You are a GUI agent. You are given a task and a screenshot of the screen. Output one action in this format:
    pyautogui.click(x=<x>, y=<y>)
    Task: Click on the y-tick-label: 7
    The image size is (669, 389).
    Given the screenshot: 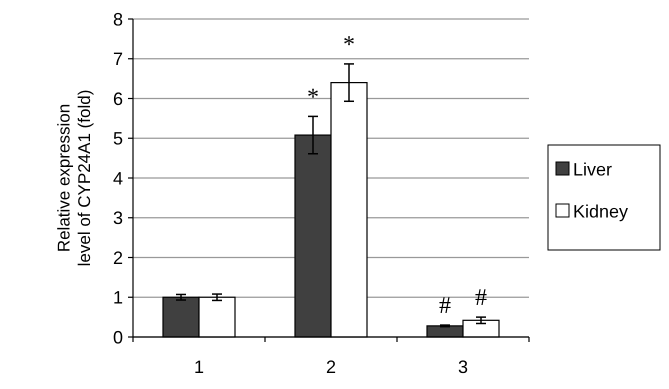 What is the action you would take?
    pyautogui.click(x=117, y=59)
    